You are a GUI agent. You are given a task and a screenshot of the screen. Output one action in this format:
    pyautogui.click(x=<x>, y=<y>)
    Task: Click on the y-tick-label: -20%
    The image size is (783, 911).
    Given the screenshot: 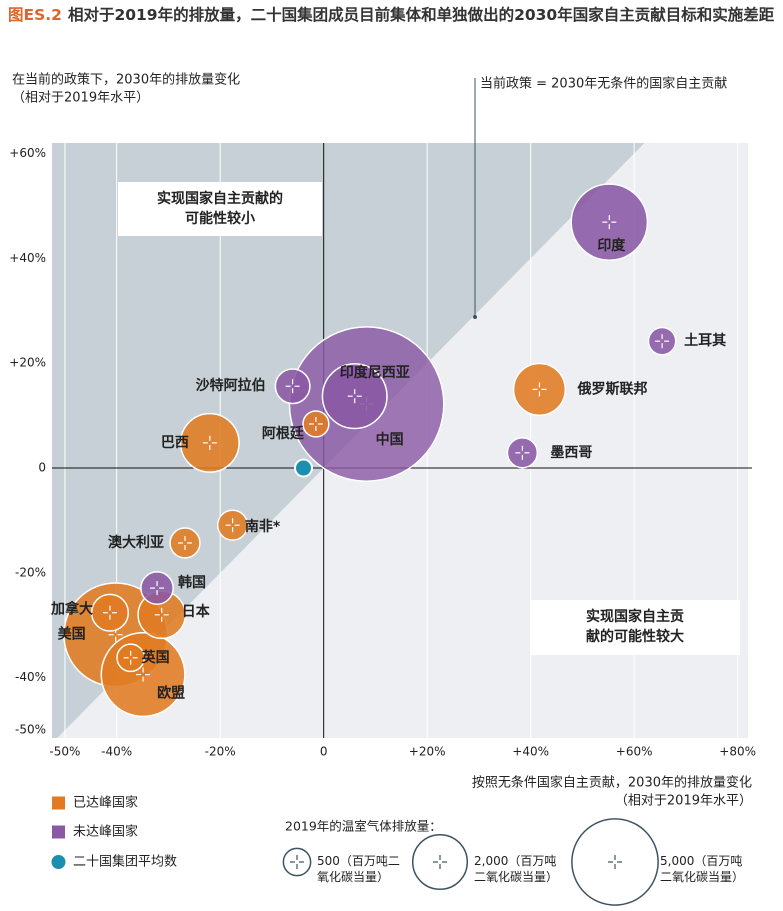 What is the action you would take?
    pyautogui.click(x=30, y=572)
    